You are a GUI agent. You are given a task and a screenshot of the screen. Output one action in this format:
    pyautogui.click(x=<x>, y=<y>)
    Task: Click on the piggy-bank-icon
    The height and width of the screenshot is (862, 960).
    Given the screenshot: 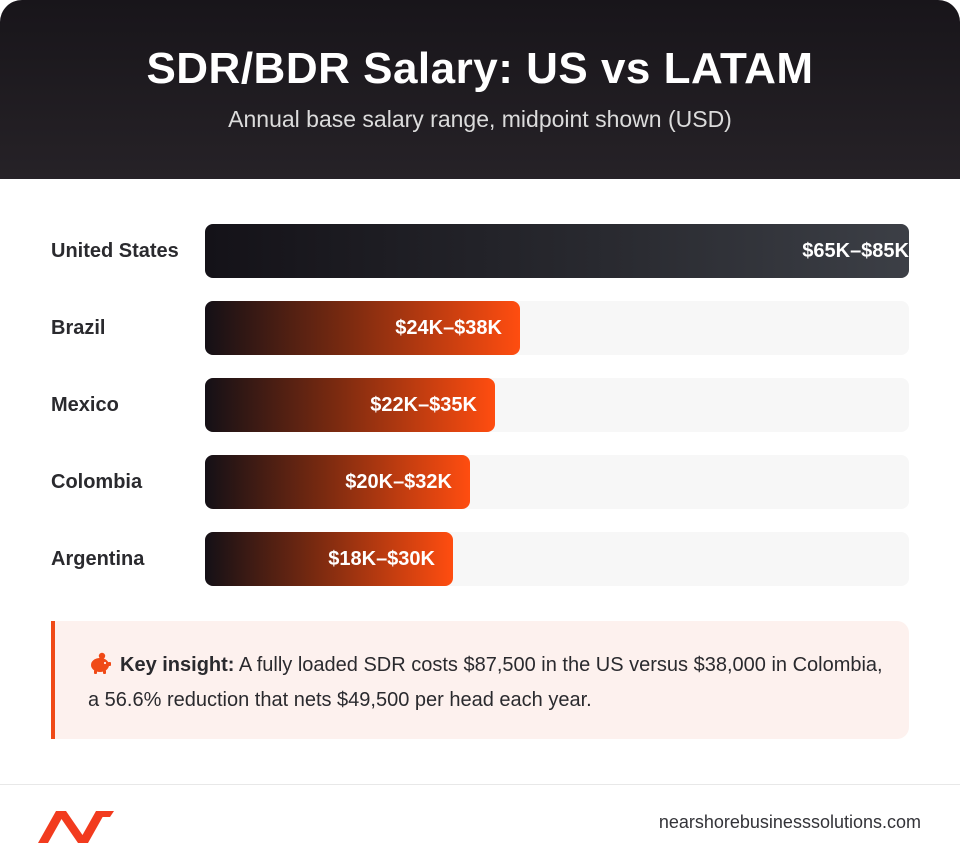 What is the action you would take?
    pyautogui.click(x=100, y=668)
    